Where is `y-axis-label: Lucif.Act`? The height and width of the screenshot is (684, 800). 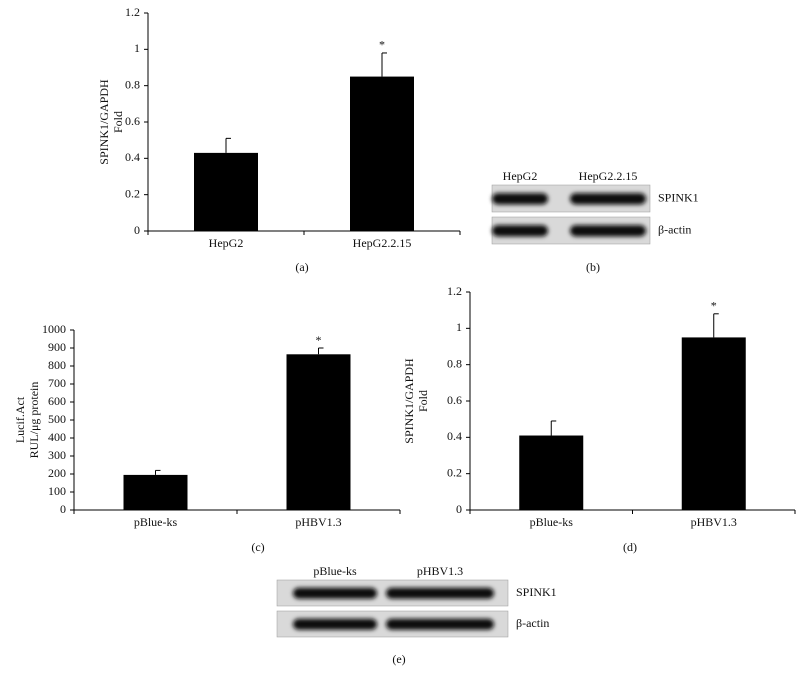 y-axis-label: Lucif.Act is located at coordinates (20, 419).